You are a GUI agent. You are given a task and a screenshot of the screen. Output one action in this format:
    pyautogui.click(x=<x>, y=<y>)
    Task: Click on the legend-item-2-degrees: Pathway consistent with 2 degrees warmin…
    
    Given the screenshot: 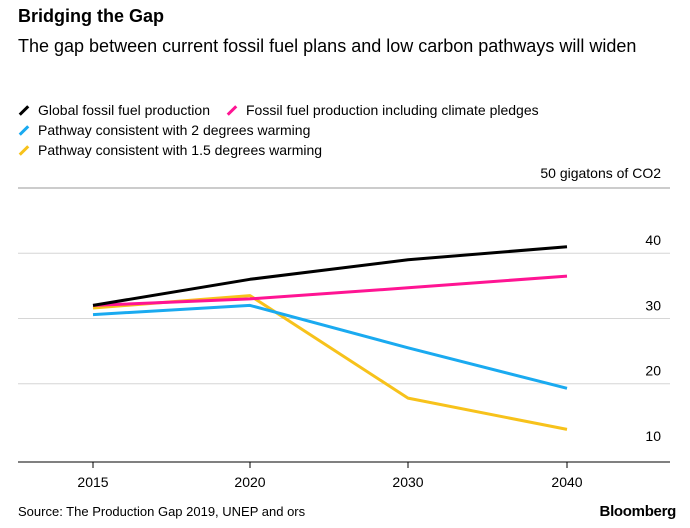 What is the action you would take?
    pyautogui.click(x=164, y=130)
    